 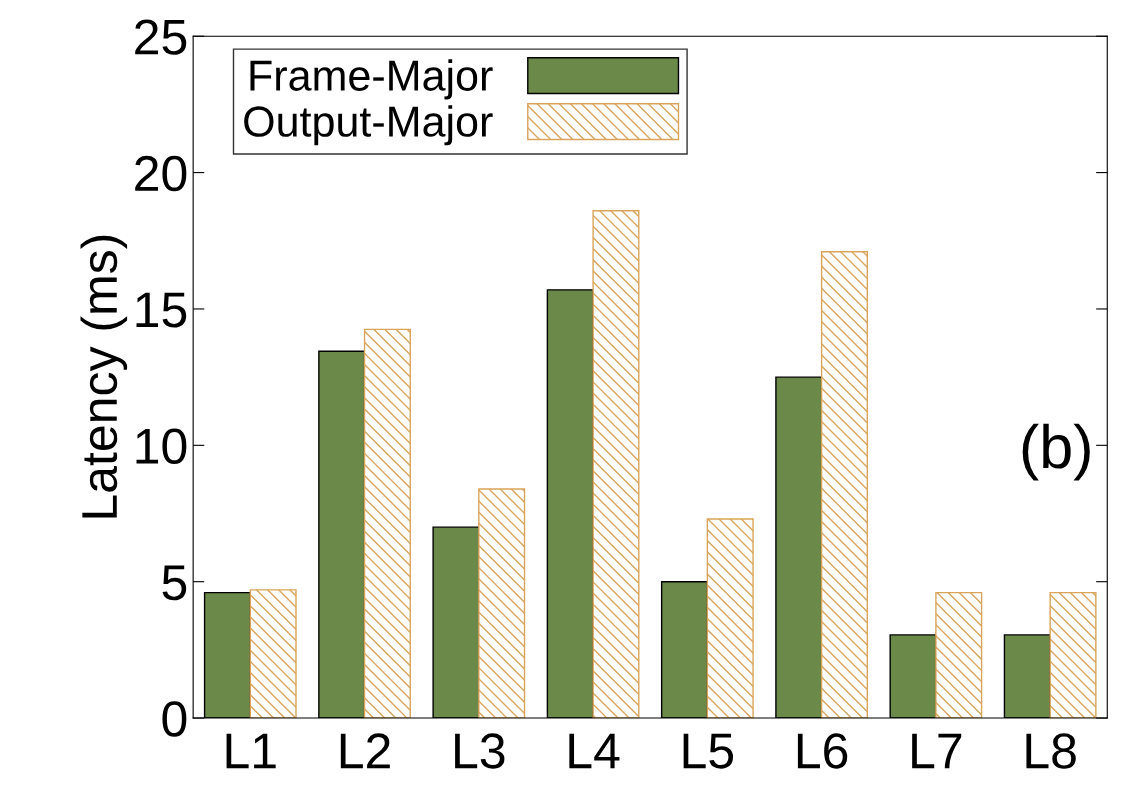 What do you see at coordinates (480, 751) in the screenshot?
I see `x-tick-label: L3` at bounding box center [480, 751].